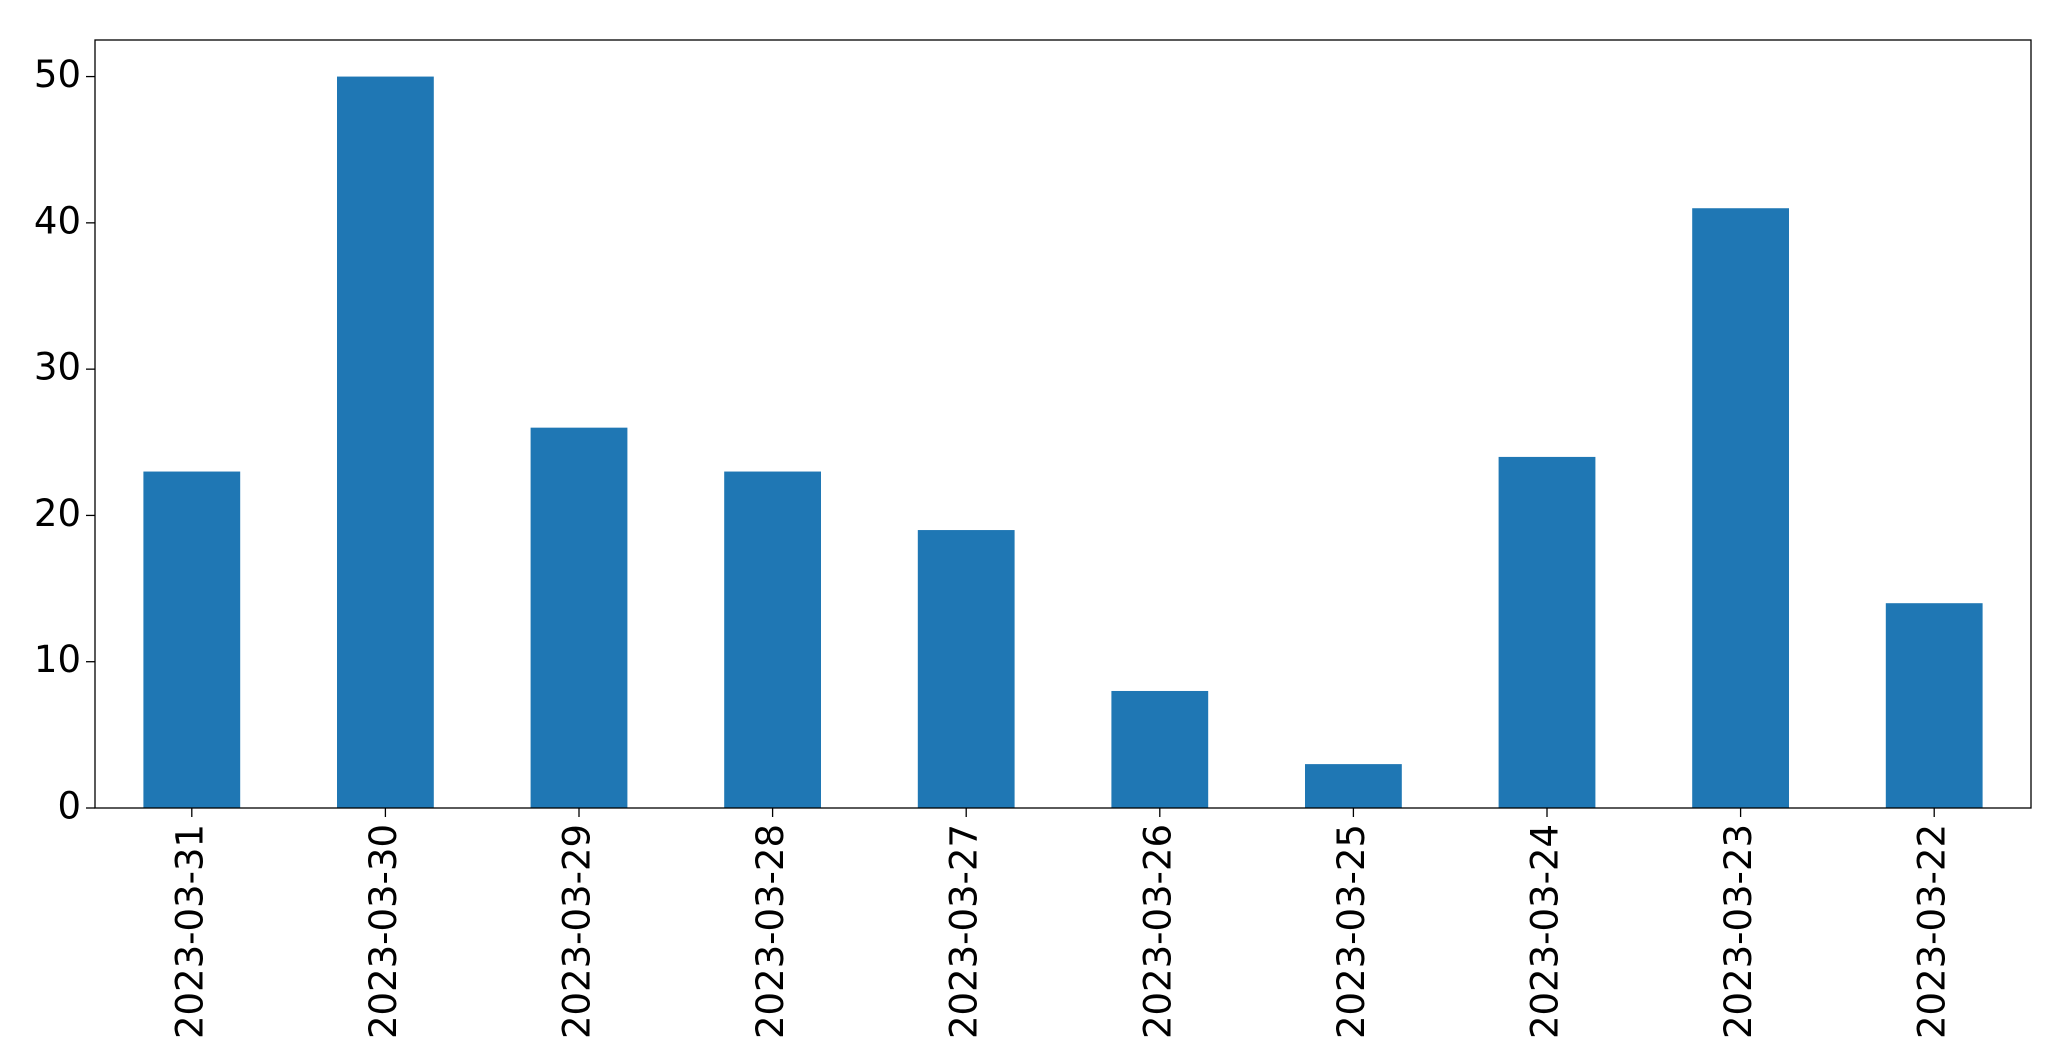 The width and height of the screenshot is (2071, 1061). What do you see at coordinates (383, 931) in the screenshot?
I see `x-tick-label: 2023-03-30` at bounding box center [383, 931].